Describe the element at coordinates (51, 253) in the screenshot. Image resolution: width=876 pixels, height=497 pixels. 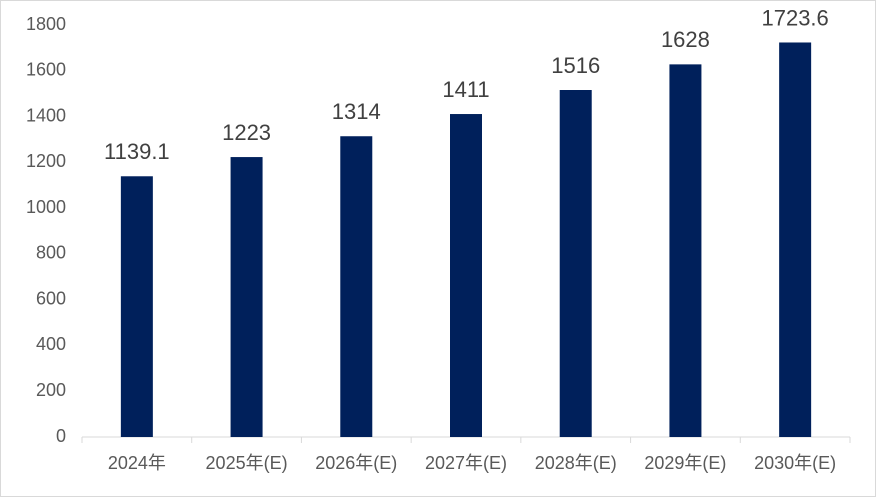
I see `y-tick-label: 800` at that location.